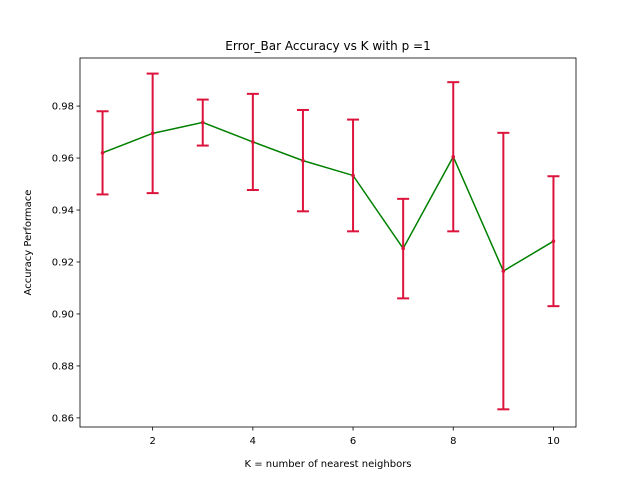 The image size is (640, 480). Describe the element at coordinates (28, 243) in the screenshot. I see `y-axis-label: Accuracy Performace` at that location.